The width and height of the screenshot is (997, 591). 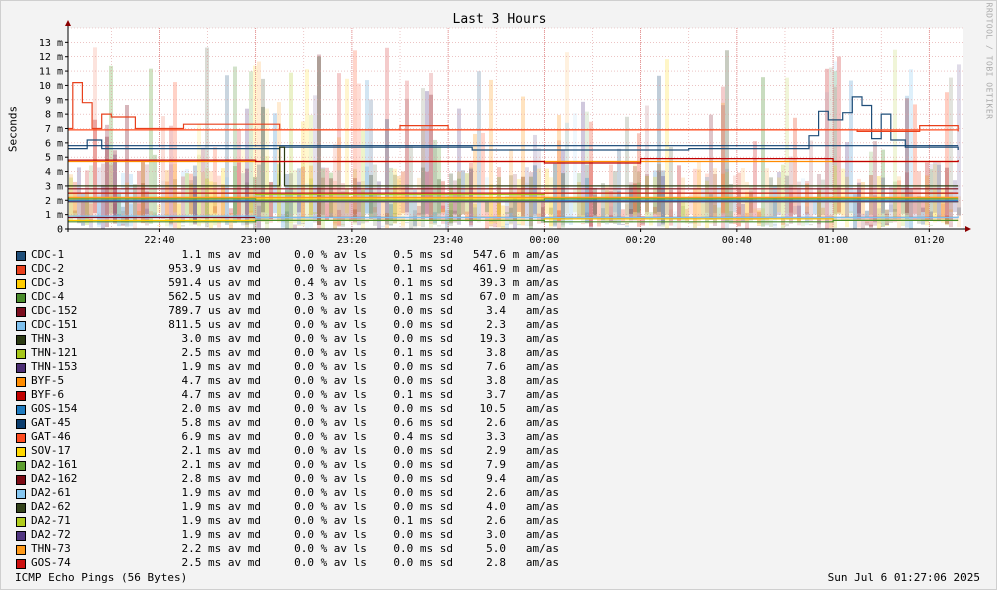 What do you see at coordinates (54, 324) in the screenshot?
I see `legend-label: CDC-151` at bounding box center [54, 324].